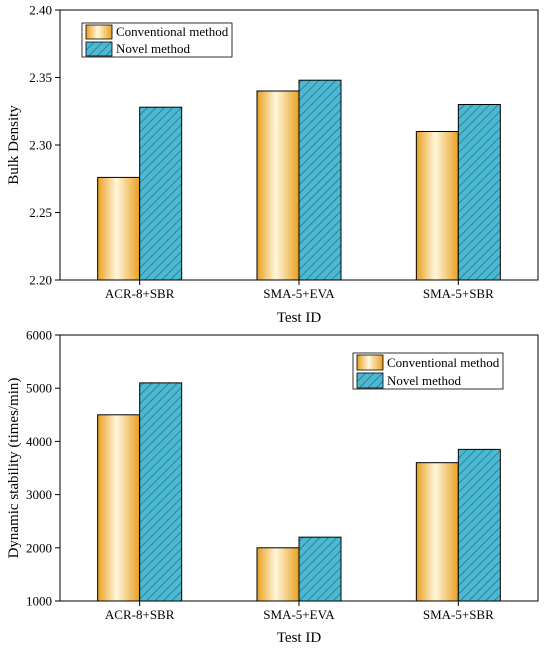  I want to click on y-tick-label: 2.40, so click(40, 10).